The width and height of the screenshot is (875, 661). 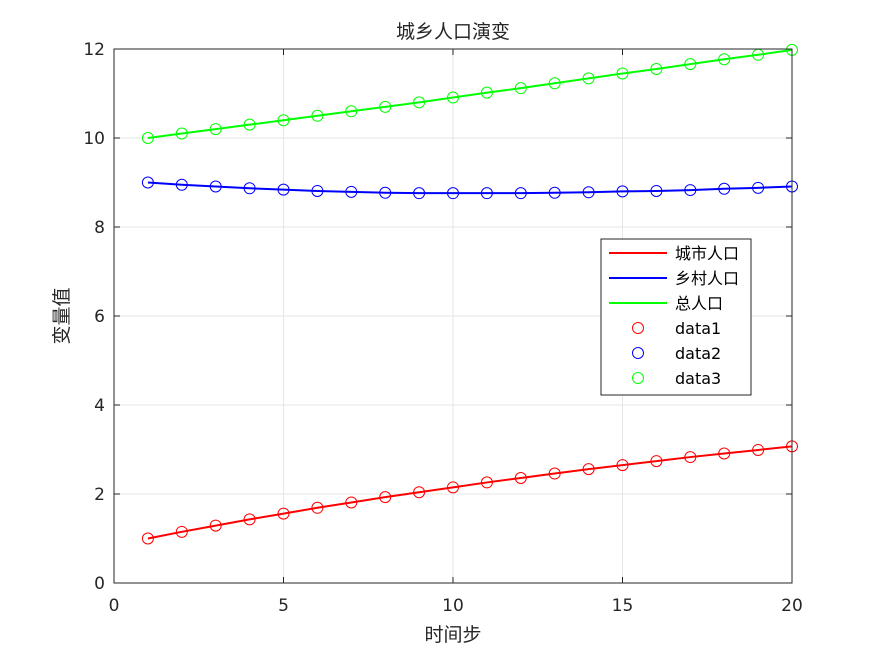 I want to click on x-tick-label: 20, so click(x=792, y=606).